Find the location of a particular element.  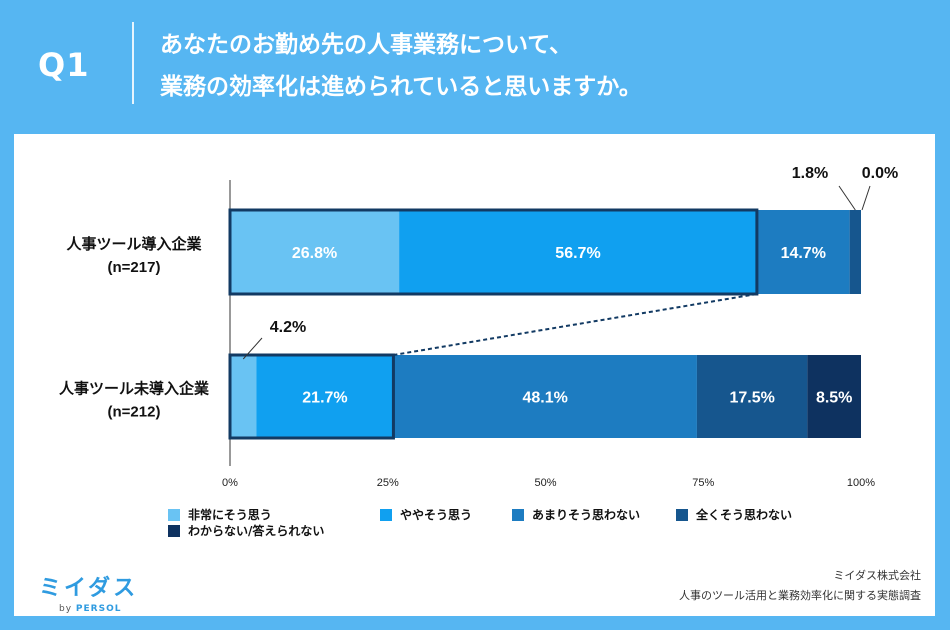

legend-label: ややそう思う is located at coordinates (436, 515).